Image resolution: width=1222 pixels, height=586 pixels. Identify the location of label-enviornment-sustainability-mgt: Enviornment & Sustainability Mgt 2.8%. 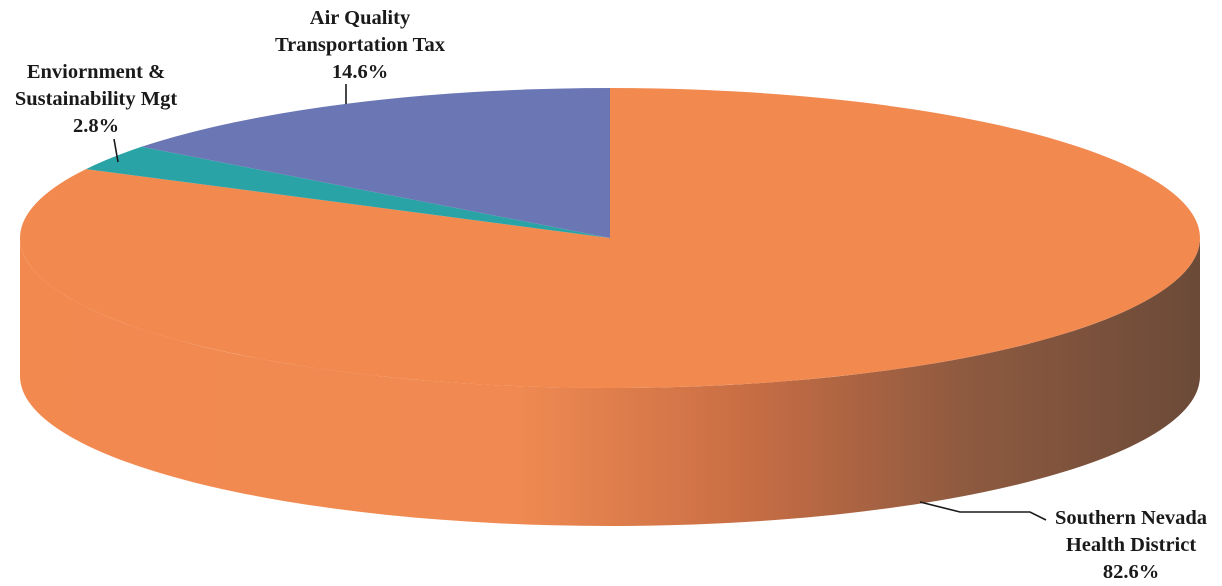
(96, 99).